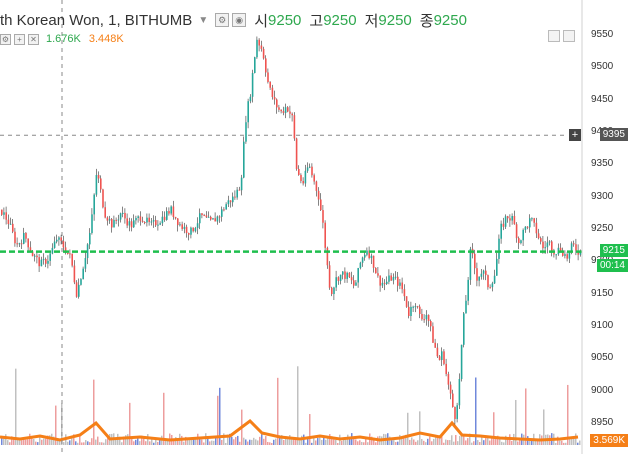  Describe the element at coordinates (569, 36) in the screenshot. I see `pane-minimize-icon` at that location.